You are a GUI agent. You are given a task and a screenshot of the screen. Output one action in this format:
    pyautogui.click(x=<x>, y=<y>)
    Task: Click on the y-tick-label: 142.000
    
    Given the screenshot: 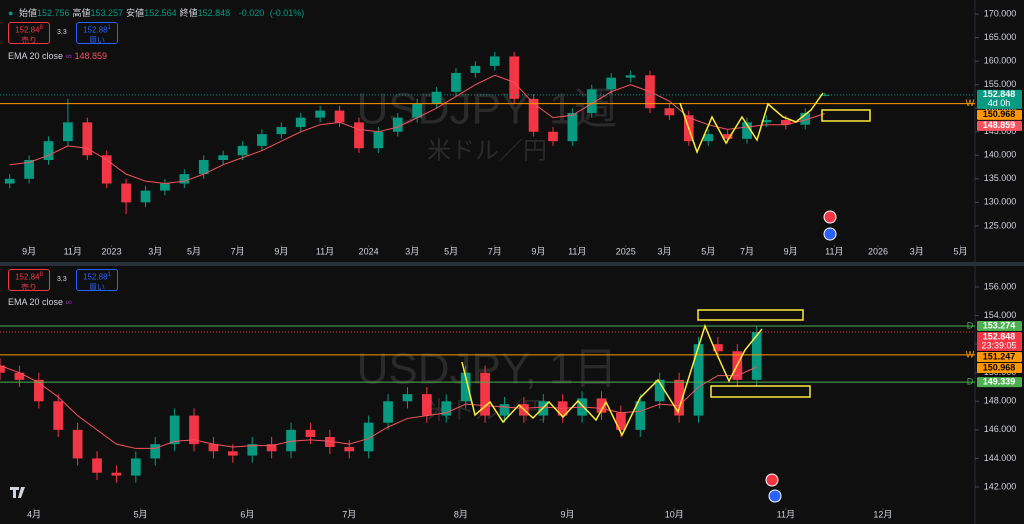 What is the action you would take?
    pyautogui.click(x=1000, y=486)
    